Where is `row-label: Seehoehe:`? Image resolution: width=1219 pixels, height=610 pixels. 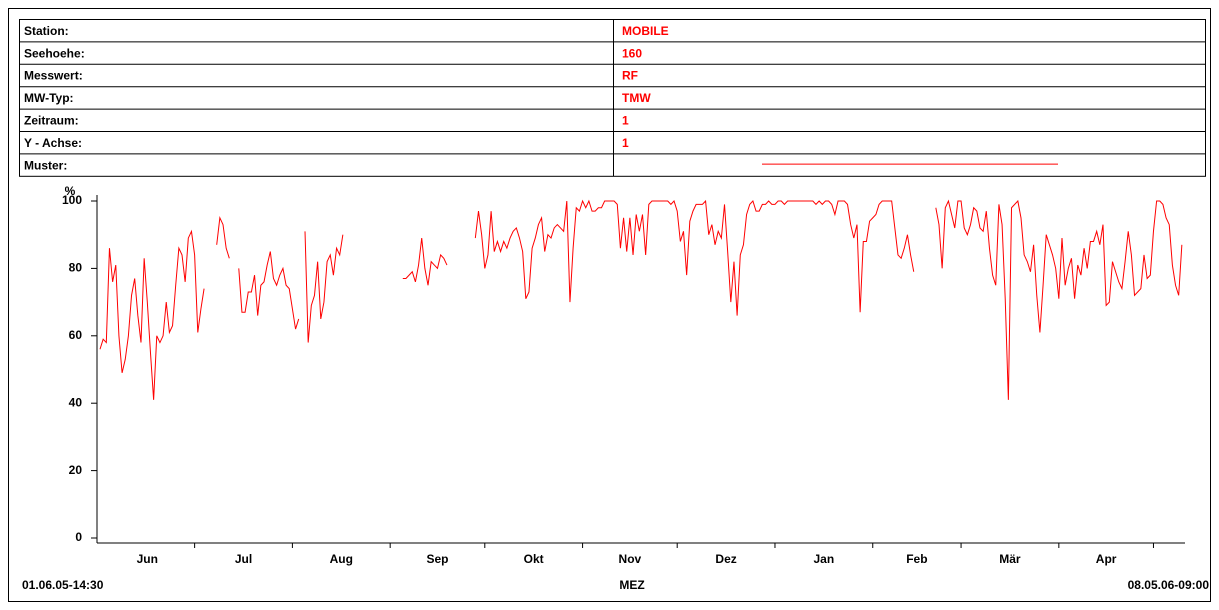
row-label: Seehoehe: is located at coordinates (54, 53).